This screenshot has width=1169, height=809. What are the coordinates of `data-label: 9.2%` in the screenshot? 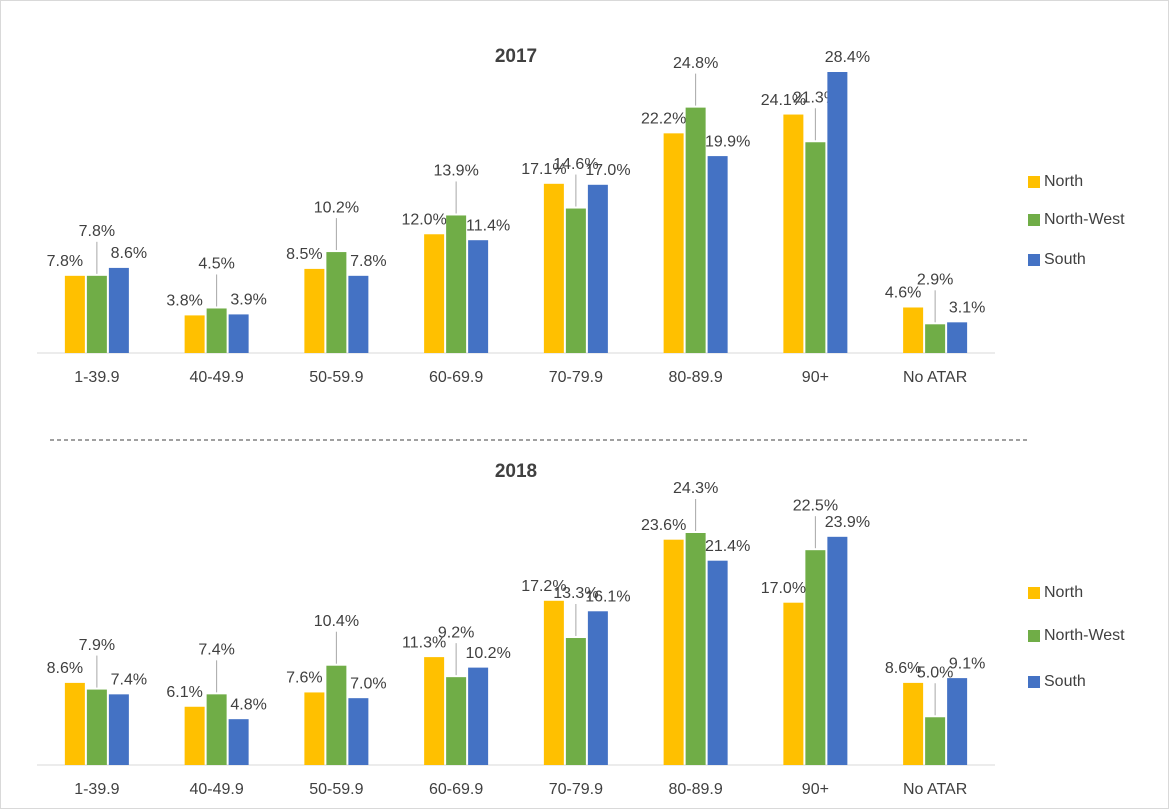 It's located at (456, 632).